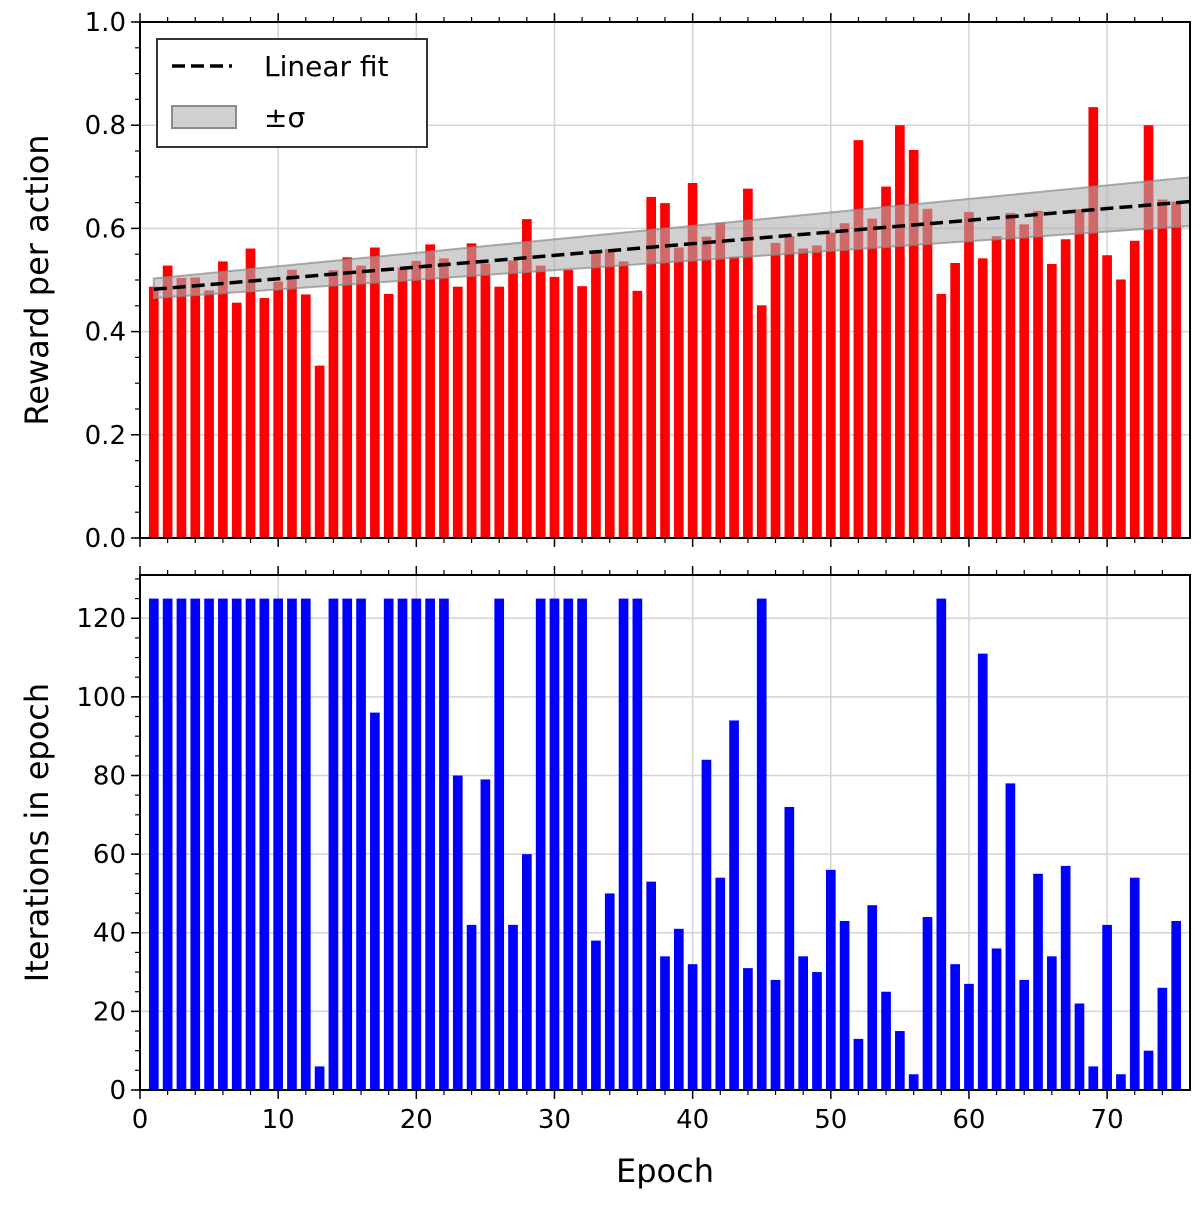  What do you see at coordinates (292, 93) in the screenshot?
I see `legend: Linear fit ±σ` at bounding box center [292, 93].